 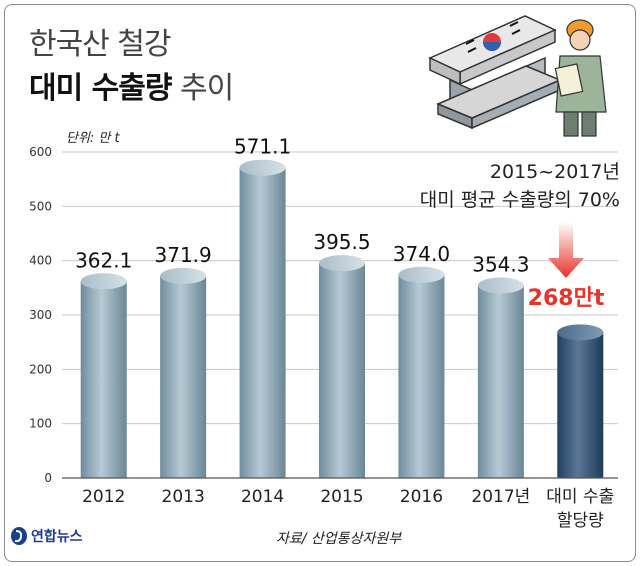 I want to click on y-tick-label: 100, so click(x=40, y=424).